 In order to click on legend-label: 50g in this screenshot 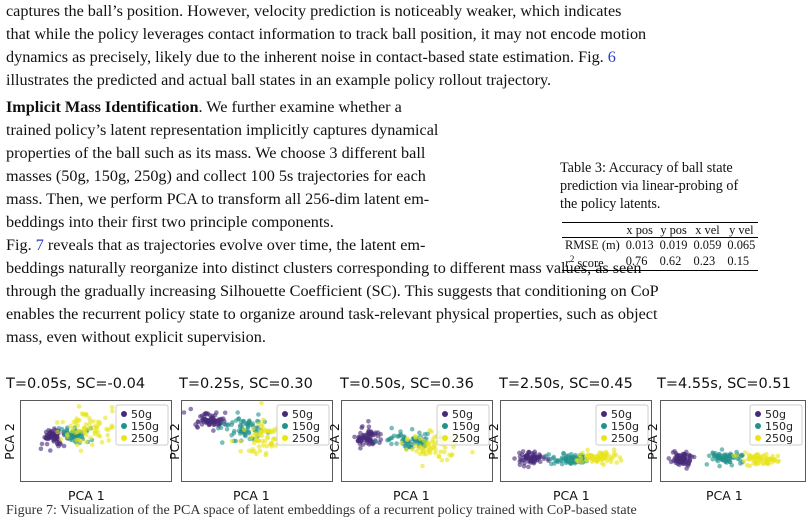, I will do `click(302, 414)`.